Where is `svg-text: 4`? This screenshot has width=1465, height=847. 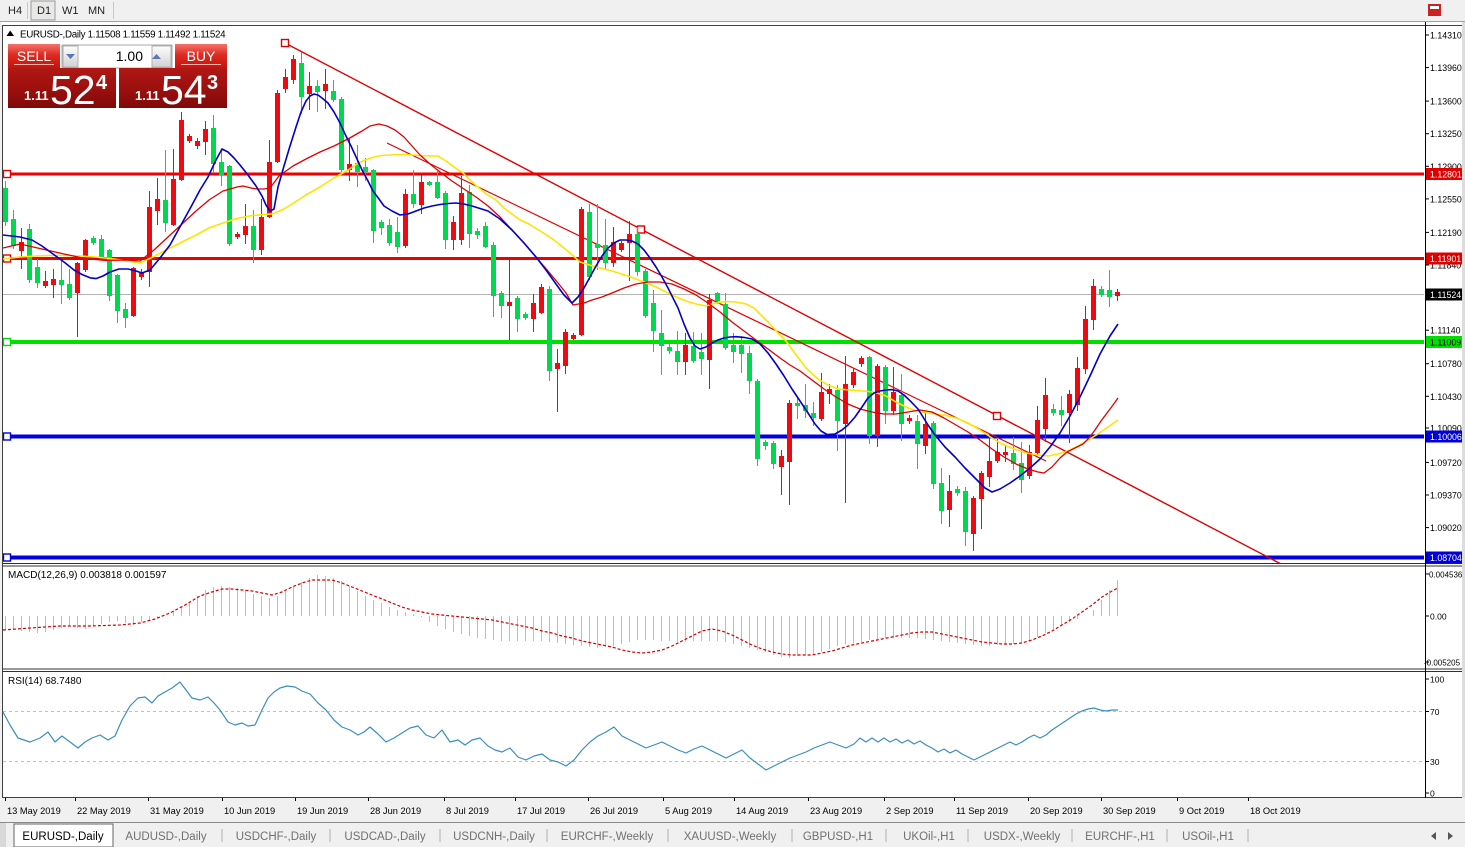
svg-text: 4 is located at coordinates (102, 83).